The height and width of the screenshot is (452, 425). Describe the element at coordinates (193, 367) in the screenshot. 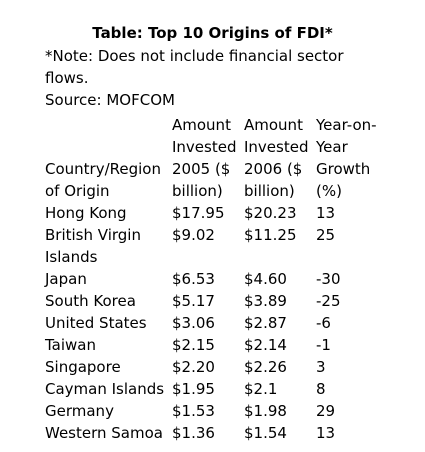

I see `cell: $2.20` at that location.